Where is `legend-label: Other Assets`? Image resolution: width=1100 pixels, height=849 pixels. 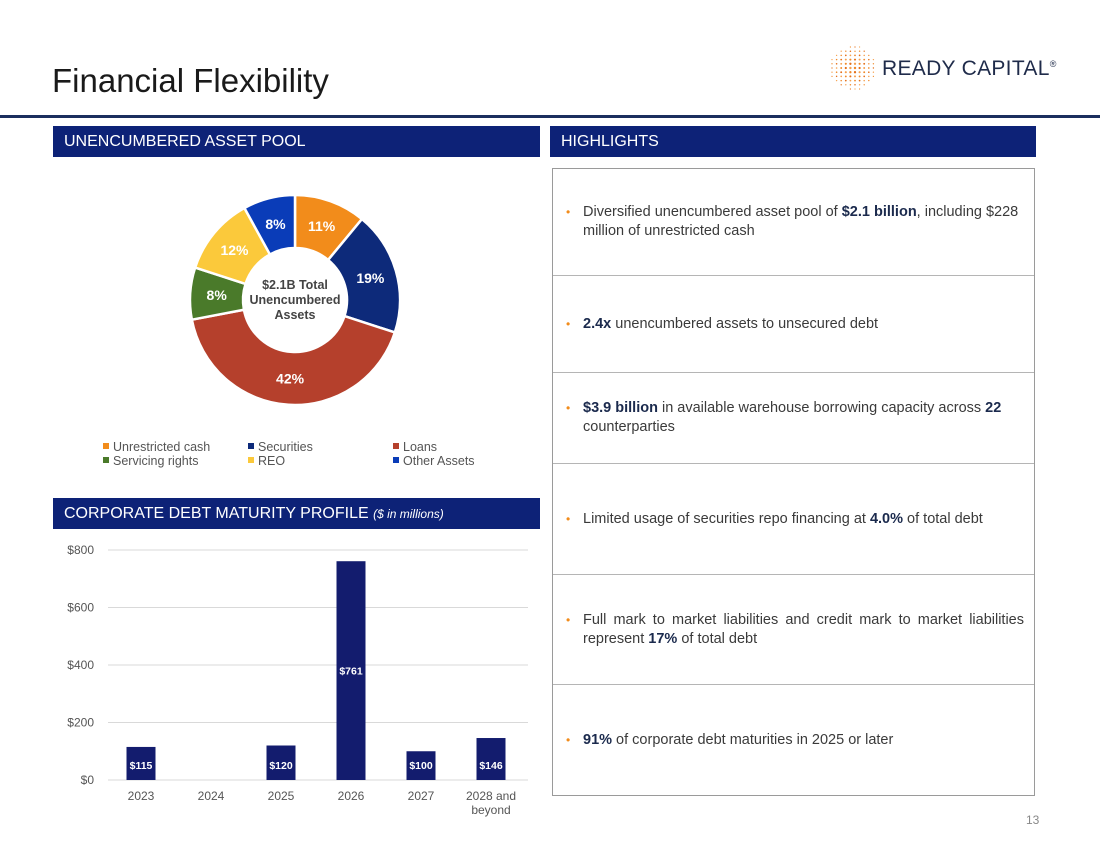 legend-label: Other Assets is located at coordinates (439, 461).